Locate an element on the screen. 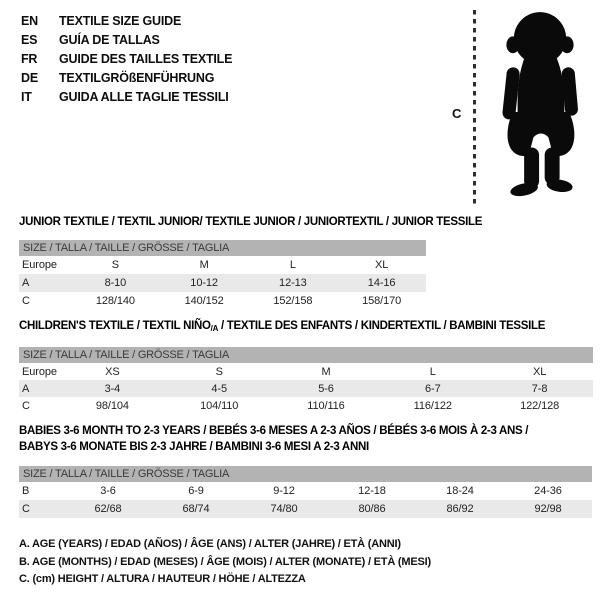  language-row-en: EN TEXTILE SIZE GUIDE is located at coordinates (126, 21).